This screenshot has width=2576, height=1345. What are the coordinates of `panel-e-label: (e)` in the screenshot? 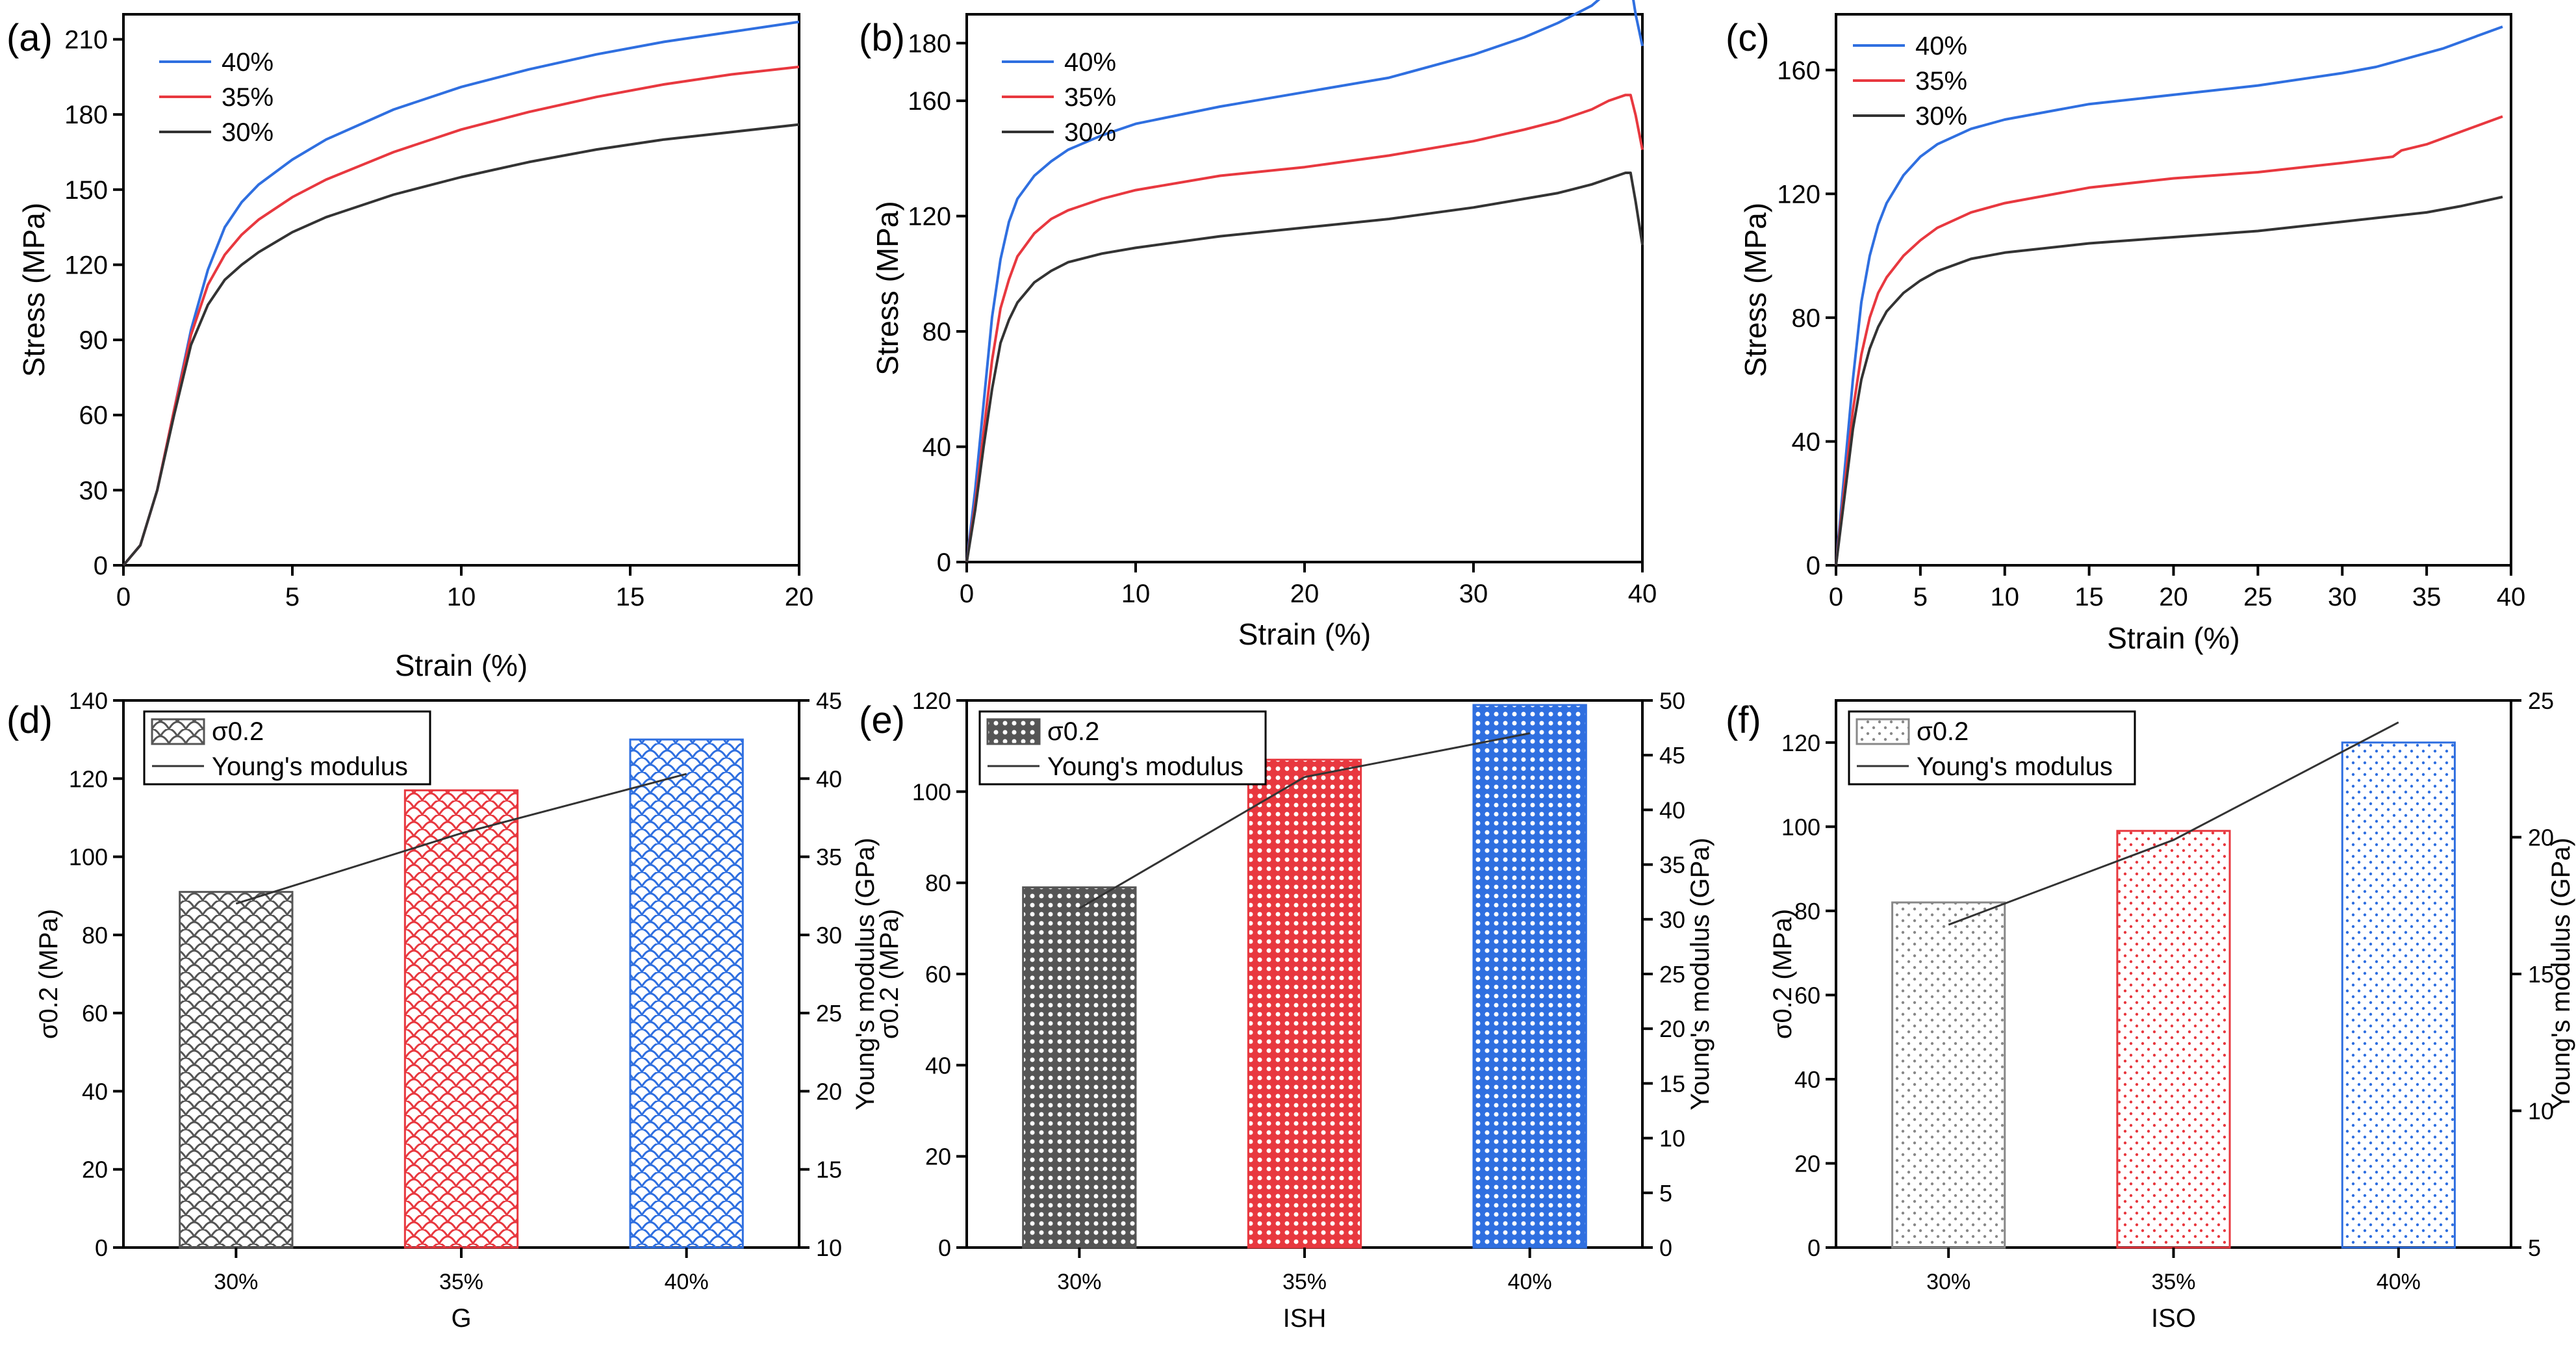 It's located at (882, 720).